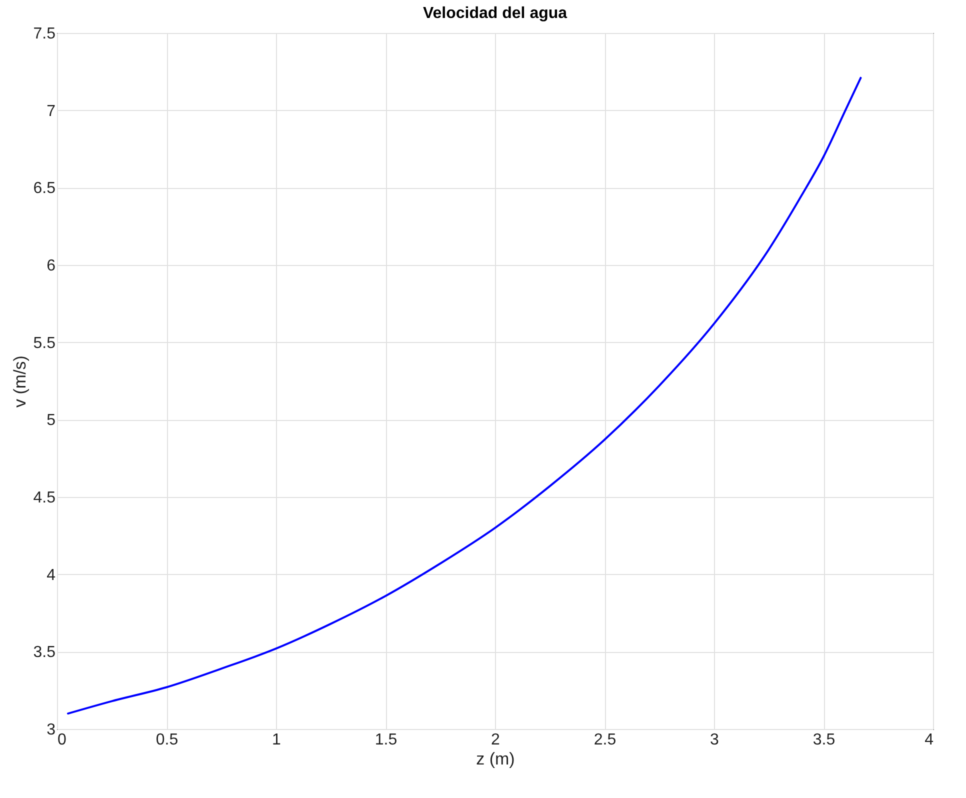 The height and width of the screenshot is (798, 966). I want to click on x-tick-label: 3.5, so click(824, 740).